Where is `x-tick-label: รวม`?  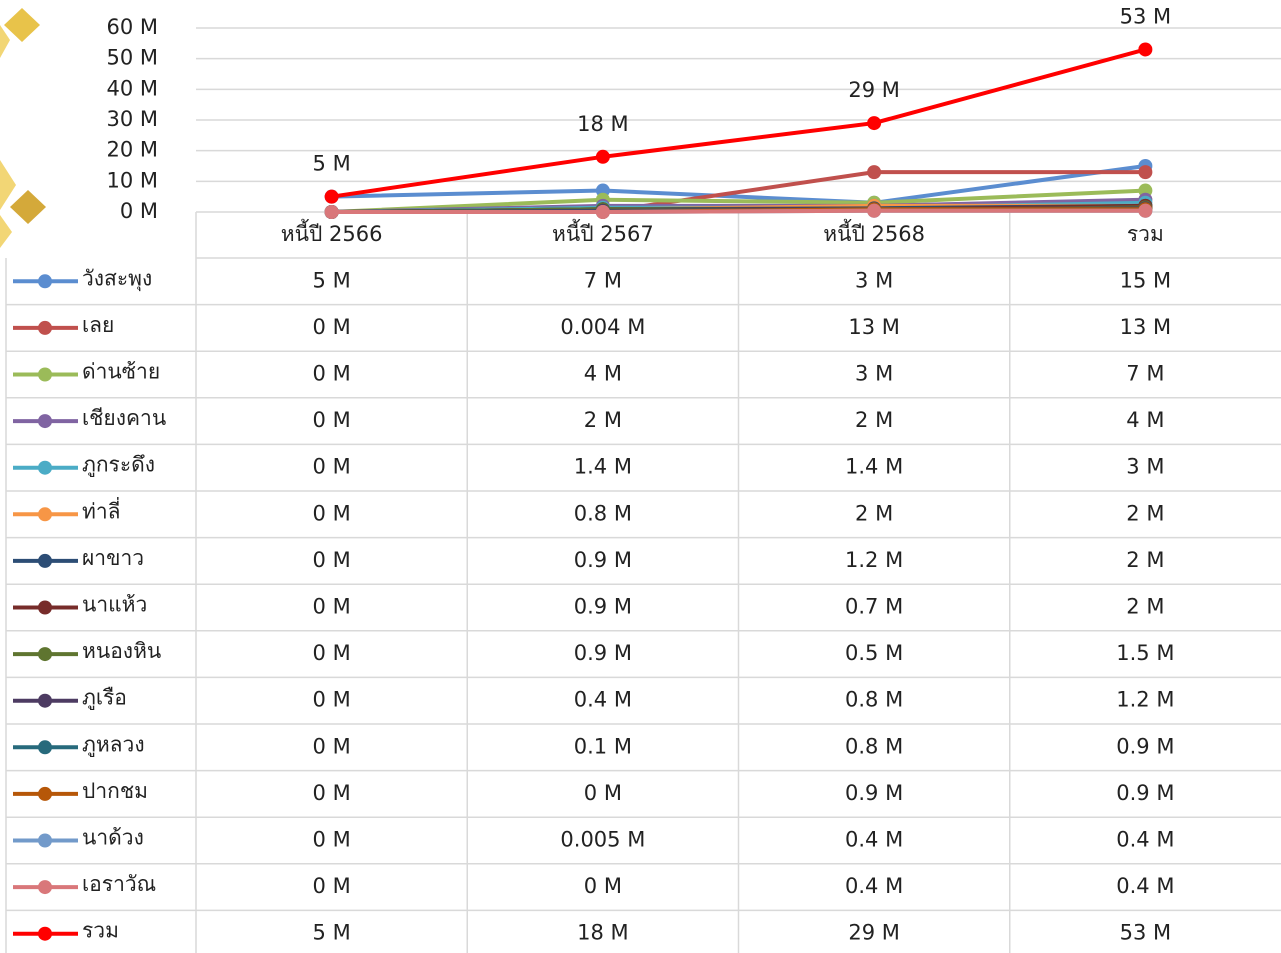 x-tick-label: รวม is located at coordinates (1145, 234).